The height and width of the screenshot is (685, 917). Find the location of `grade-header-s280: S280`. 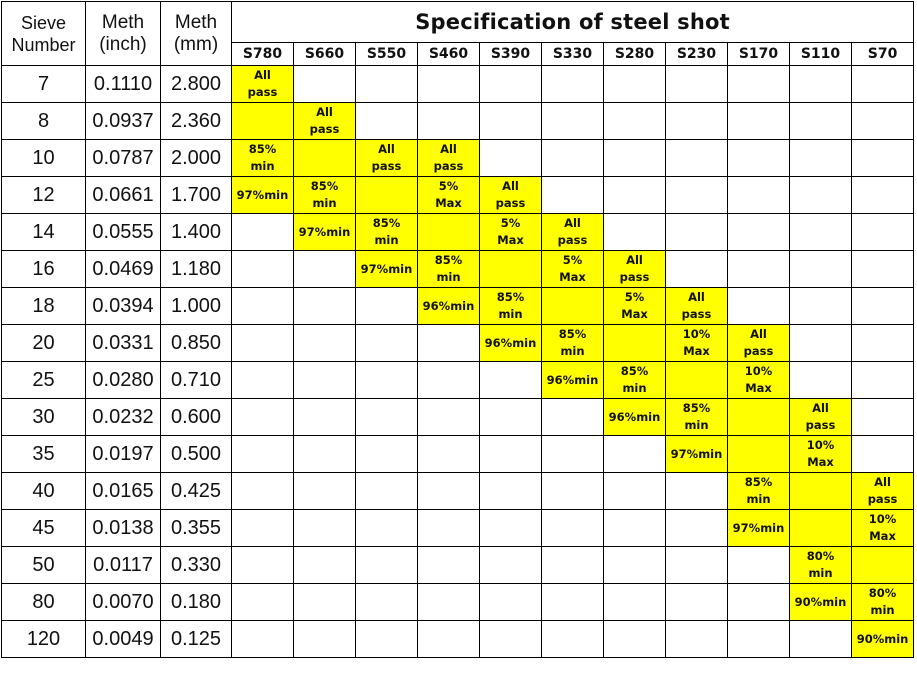

grade-header-s280: S280 is located at coordinates (634, 54).